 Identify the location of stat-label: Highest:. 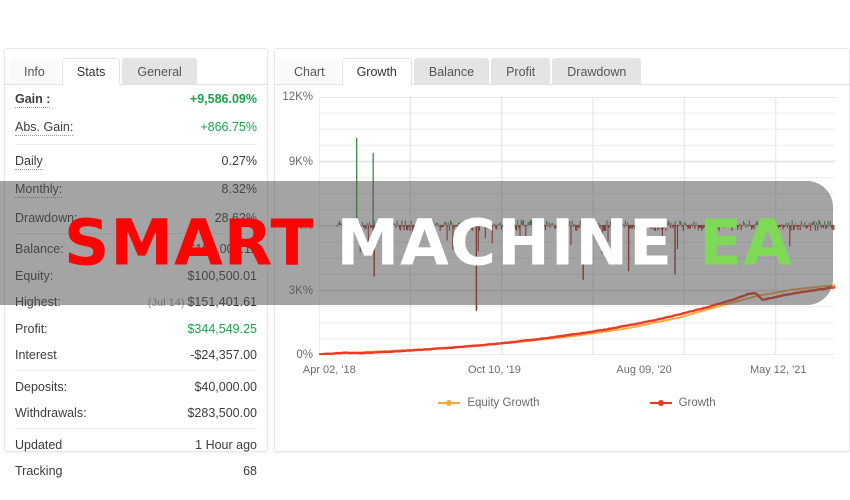
(38, 302).